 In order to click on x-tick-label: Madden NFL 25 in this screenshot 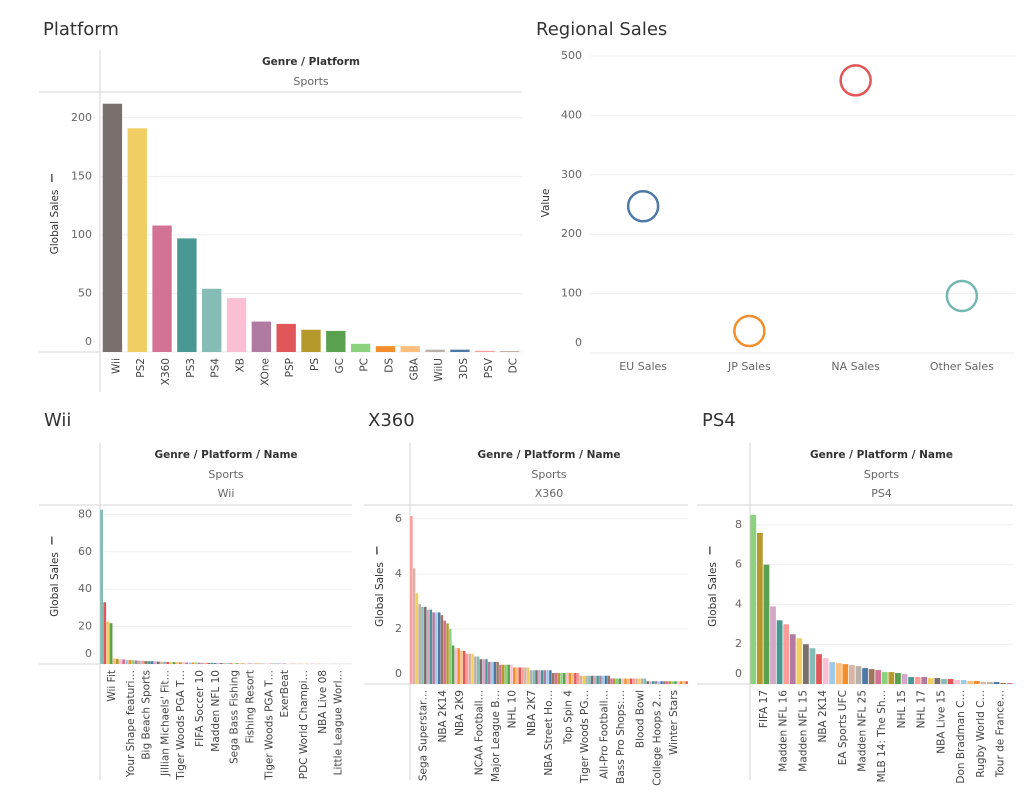, I will do `click(862, 731)`.